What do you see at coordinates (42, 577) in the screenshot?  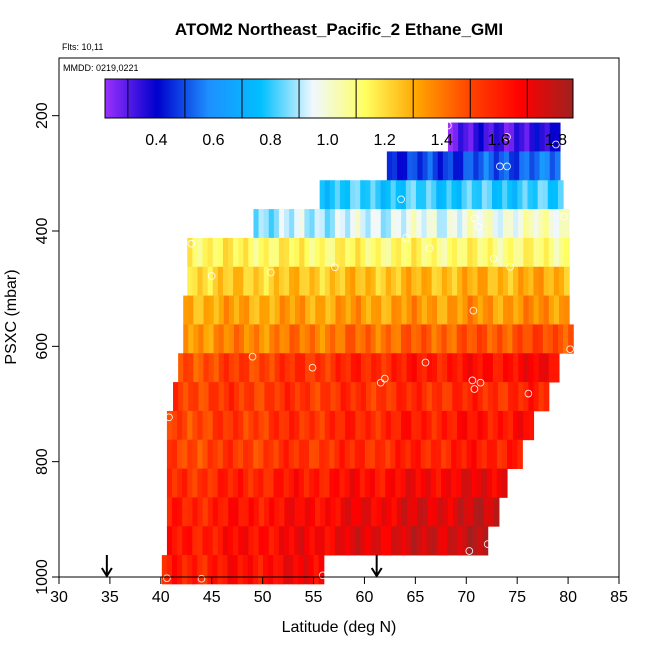 I see `y-tick-label: 1000` at bounding box center [42, 577].